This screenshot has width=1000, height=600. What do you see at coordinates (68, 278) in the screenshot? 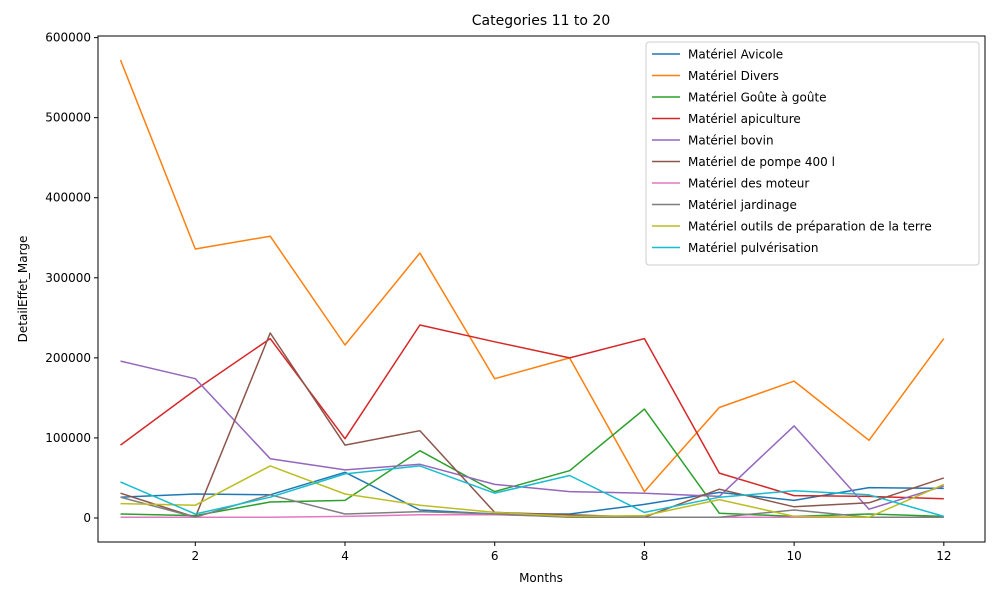
I see `y-tick-label: 300000` at bounding box center [68, 278].